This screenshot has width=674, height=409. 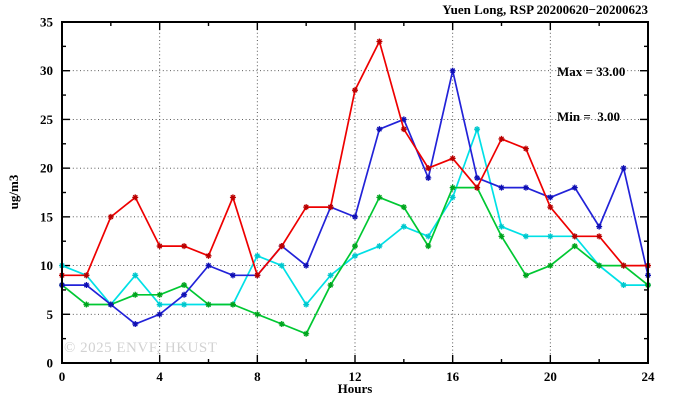 What do you see at coordinates (545, 9) in the screenshot?
I see `chart-title: Yuen Long, RSP 20200620−20200623` at bounding box center [545, 9].